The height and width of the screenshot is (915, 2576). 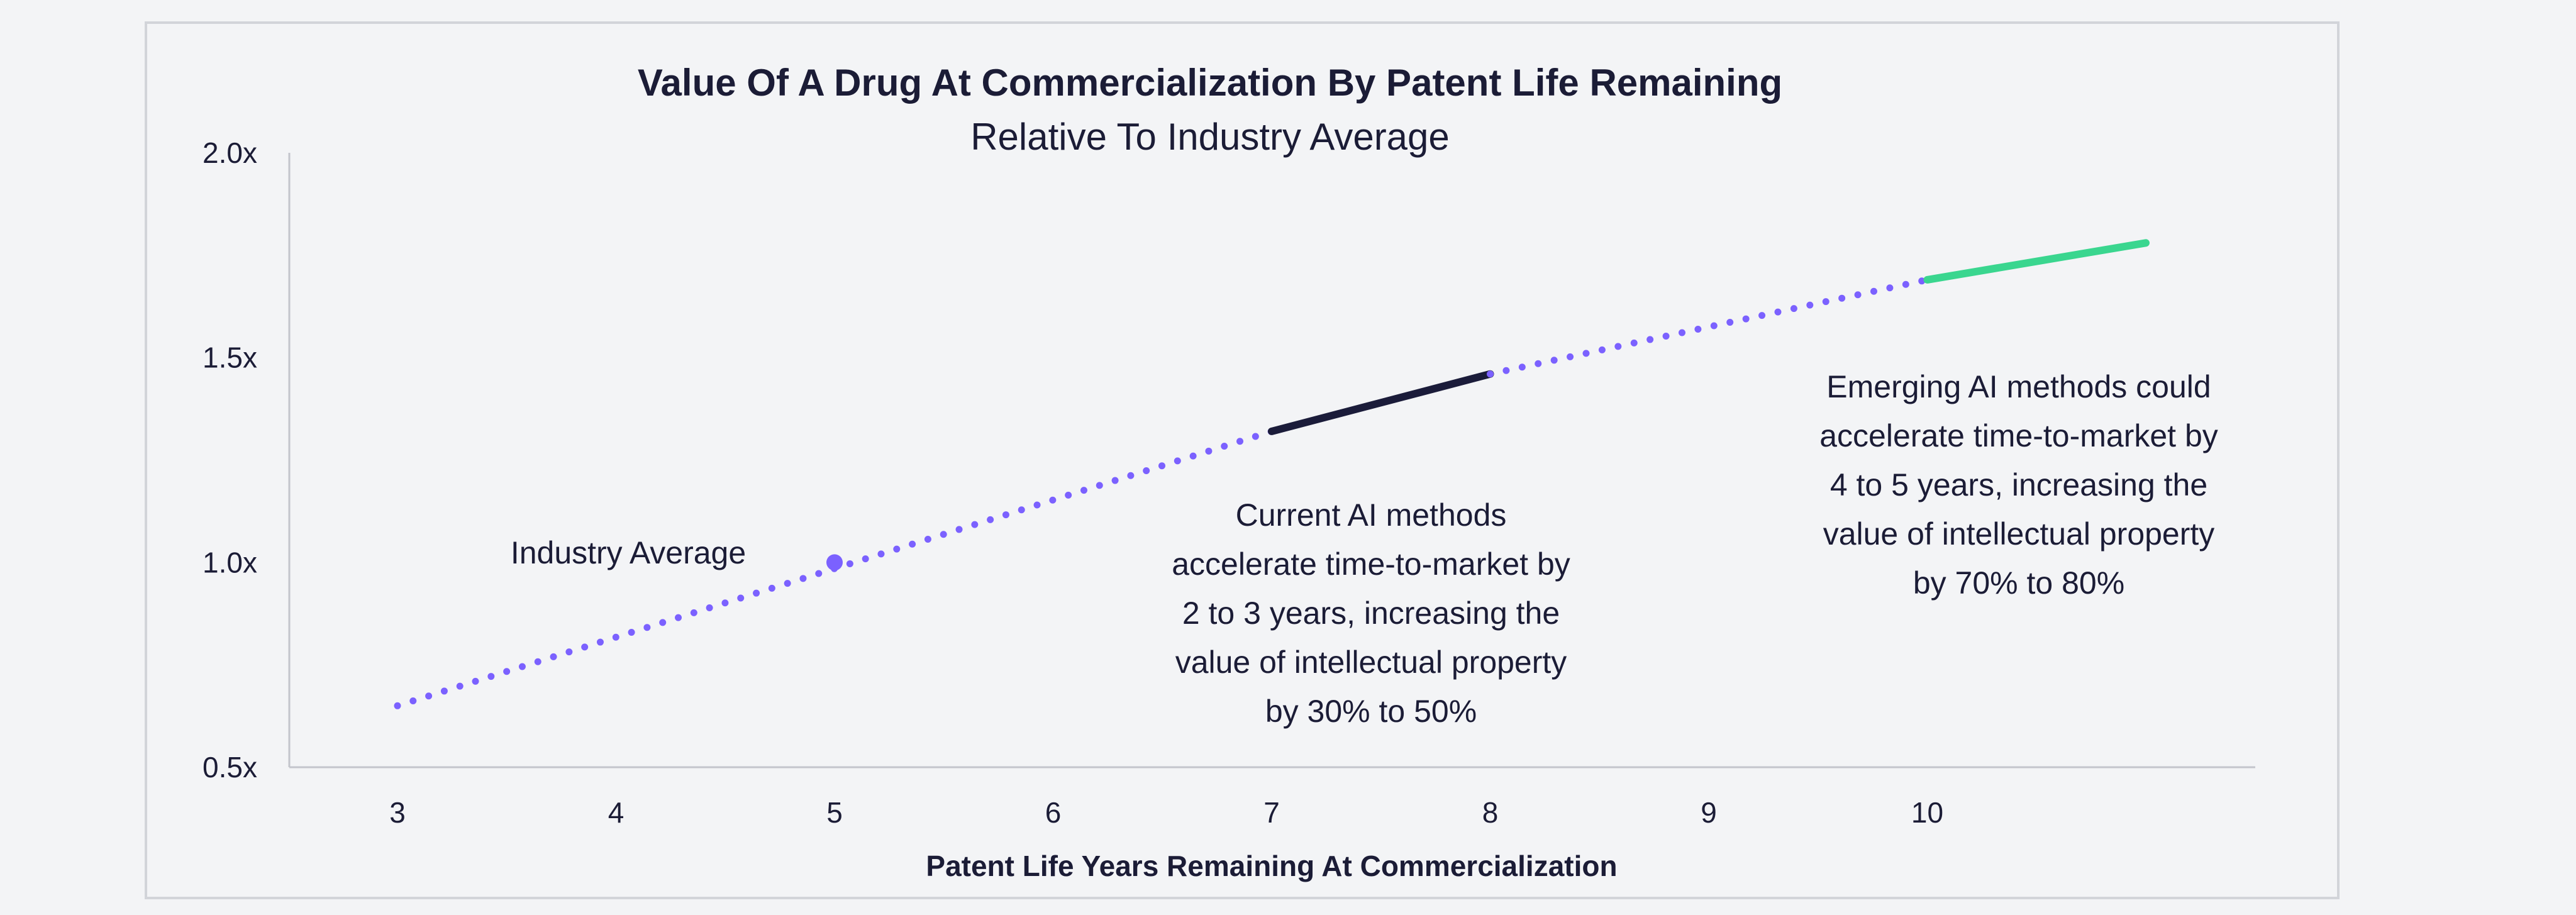 What do you see at coordinates (1709, 812) in the screenshot?
I see `x-tick-label: 9` at bounding box center [1709, 812].